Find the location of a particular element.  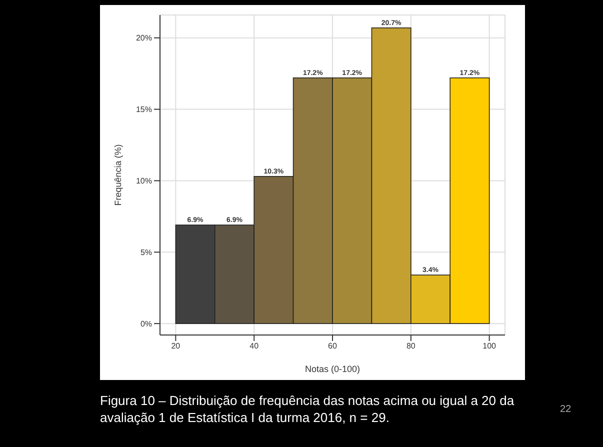

y-axis-title: Frequência (%) is located at coordinates (118, 175).